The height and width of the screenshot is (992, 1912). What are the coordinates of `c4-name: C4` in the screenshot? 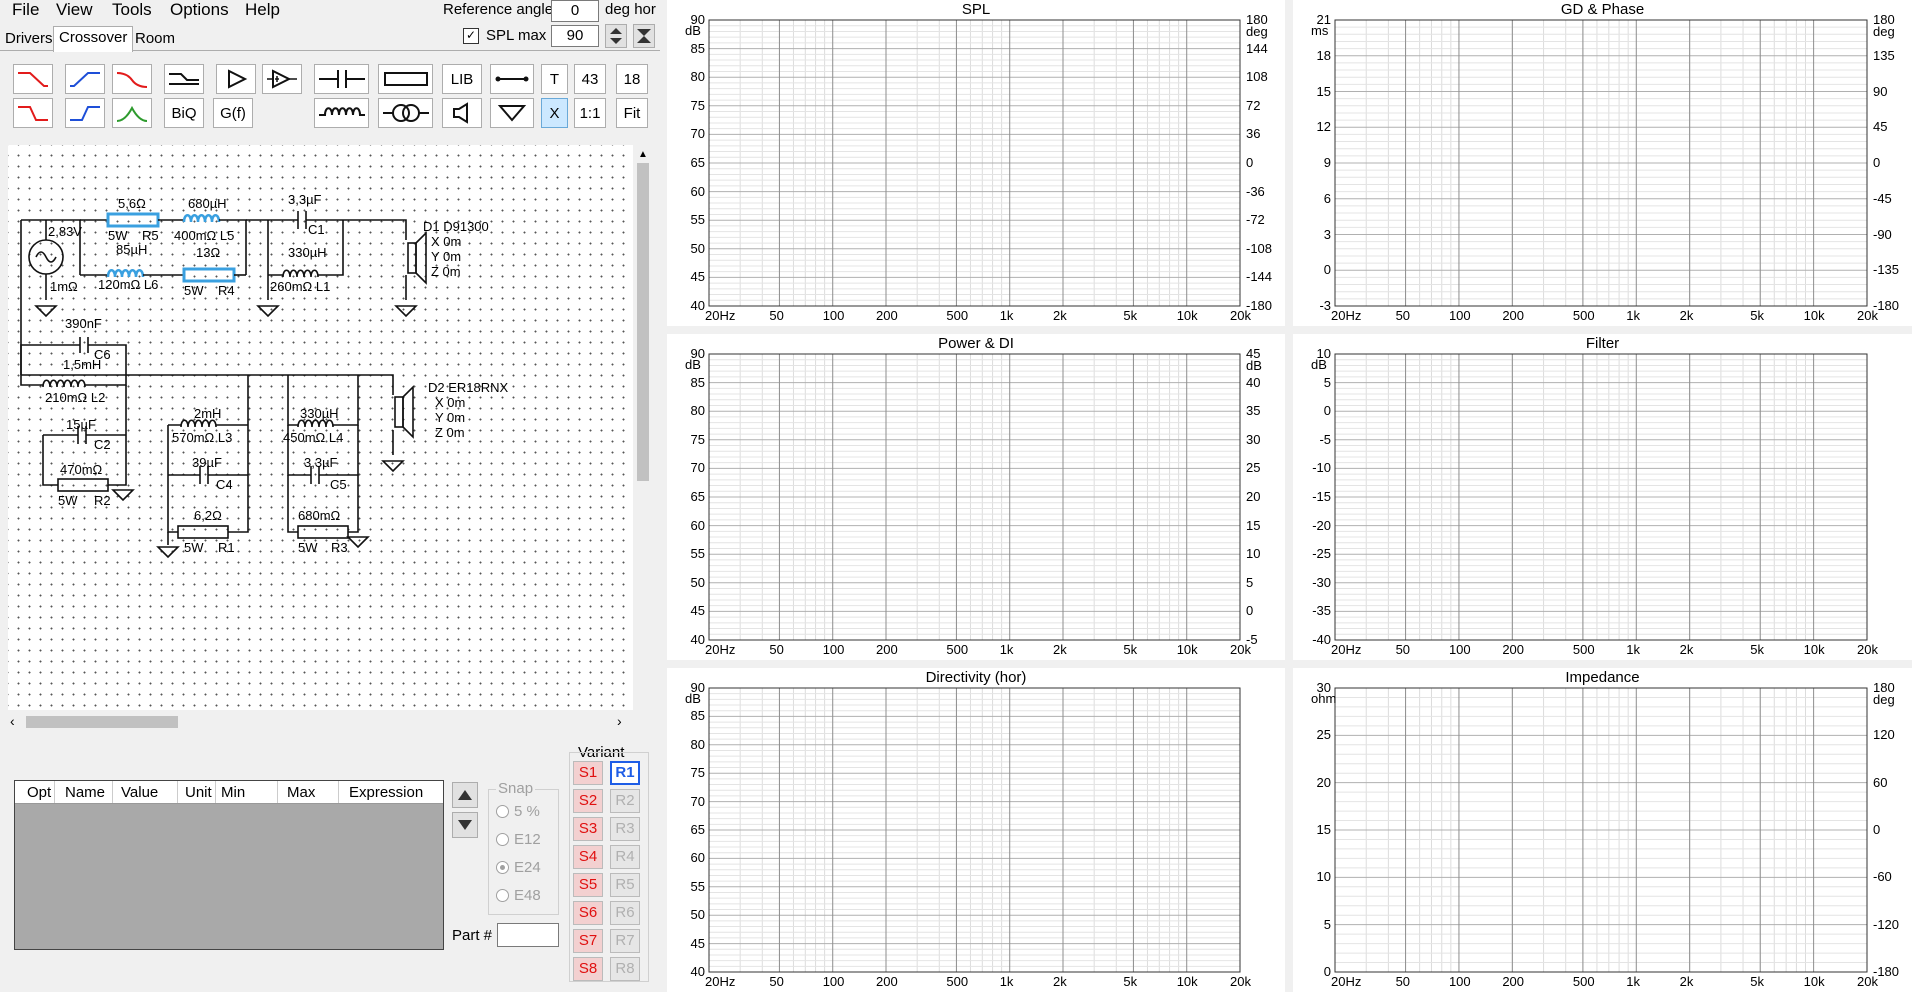 It's located at (224, 484).